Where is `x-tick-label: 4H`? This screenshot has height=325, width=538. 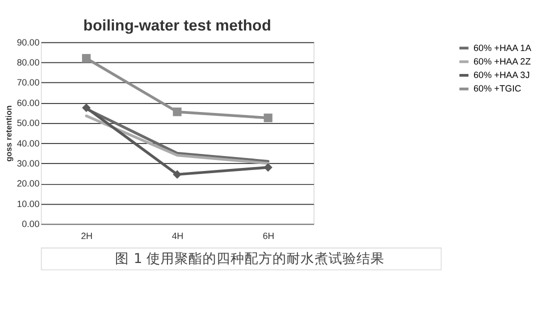
x-tick-label: 4H is located at coordinates (178, 235).